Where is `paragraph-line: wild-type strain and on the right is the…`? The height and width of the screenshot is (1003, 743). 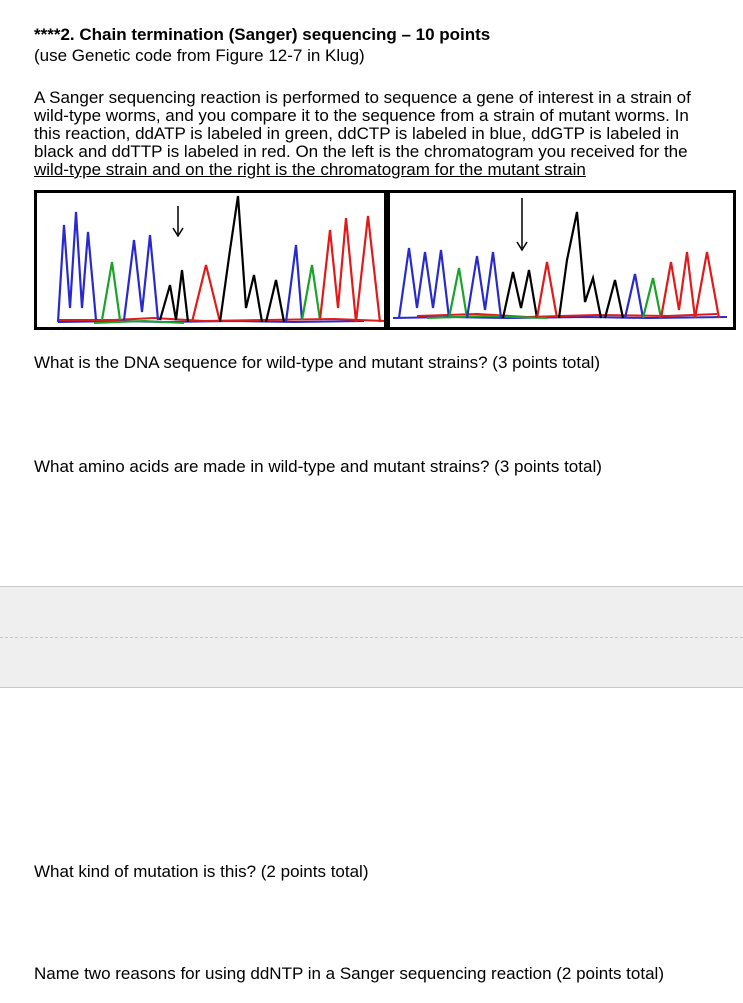
paragraph-line: wild-type strain and on the right is the… is located at coordinates (310, 169).